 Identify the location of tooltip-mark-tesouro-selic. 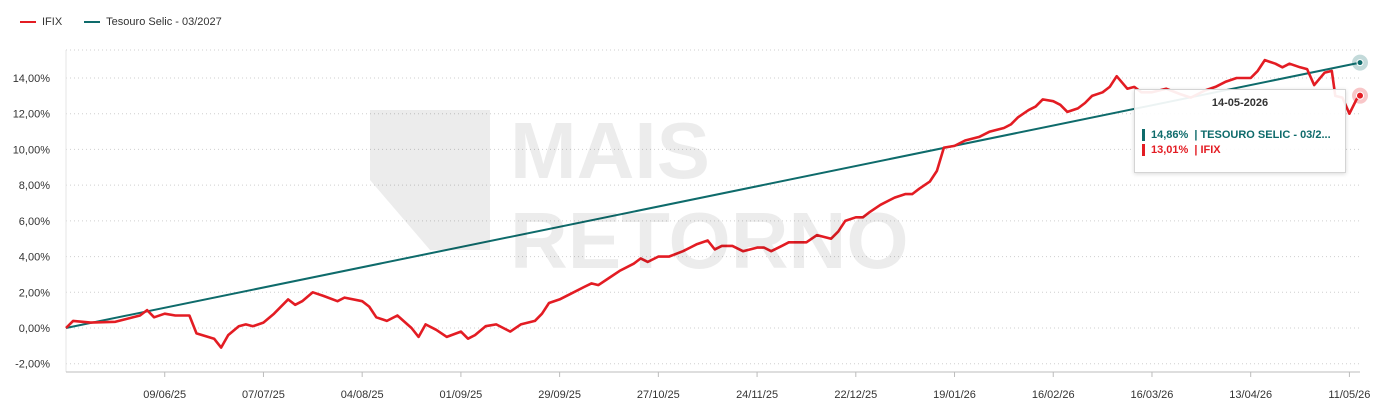
(1143, 135).